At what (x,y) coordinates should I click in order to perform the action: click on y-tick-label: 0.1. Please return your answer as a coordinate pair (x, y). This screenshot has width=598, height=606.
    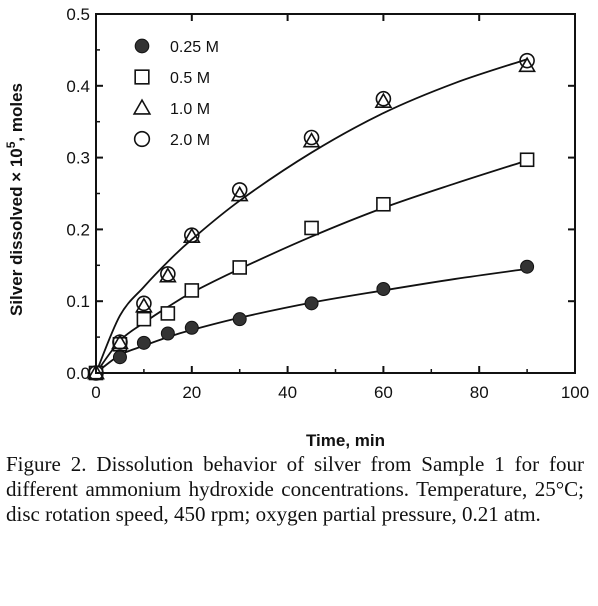
    Looking at the image, I should click on (78, 301).